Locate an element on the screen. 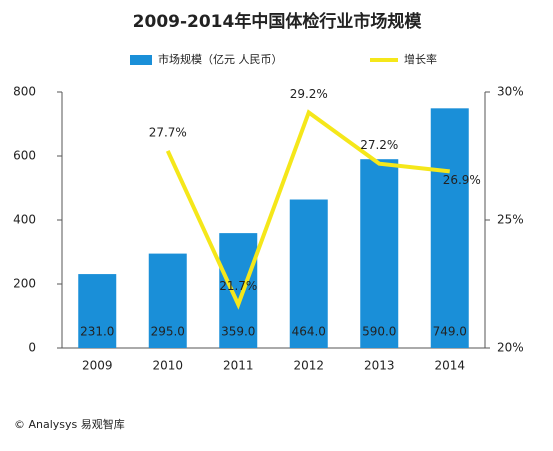  x-tick-label: 2009 is located at coordinates (97, 366).